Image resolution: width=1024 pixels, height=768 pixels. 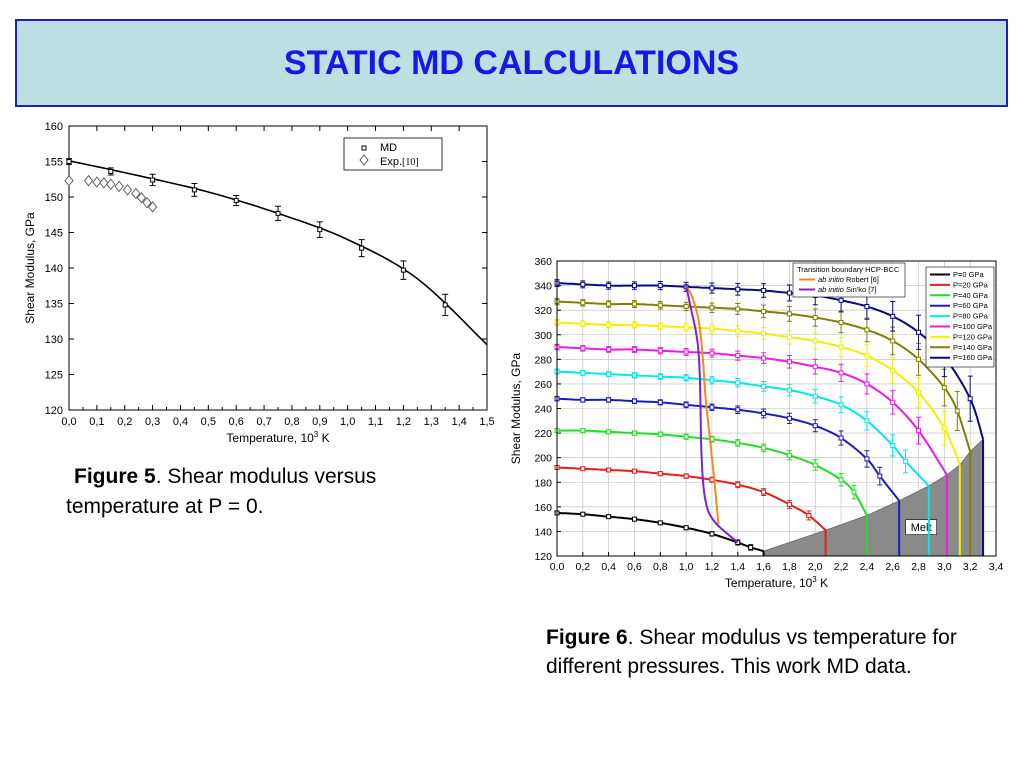 What do you see at coordinates (971, 305) in the screenshot?
I see `pressure-legend-label: P=60 GPa` at bounding box center [971, 305].